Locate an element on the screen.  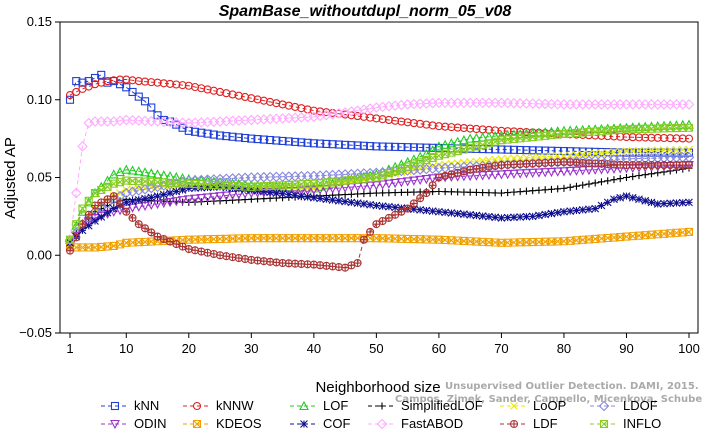
legend-label: LOF is located at coordinates (335, 405).